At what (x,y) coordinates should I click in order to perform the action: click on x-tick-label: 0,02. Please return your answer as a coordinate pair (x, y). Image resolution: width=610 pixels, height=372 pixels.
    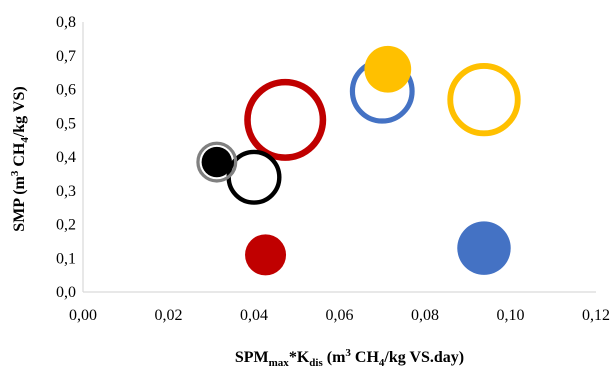
    Looking at the image, I should click on (169, 315).